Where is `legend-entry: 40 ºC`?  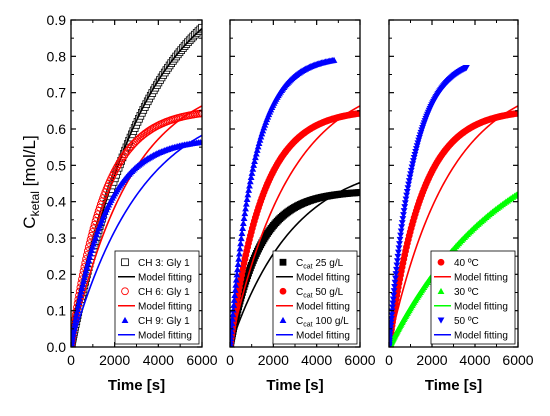 legend-entry: 40 ºC is located at coordinates (466, 263).